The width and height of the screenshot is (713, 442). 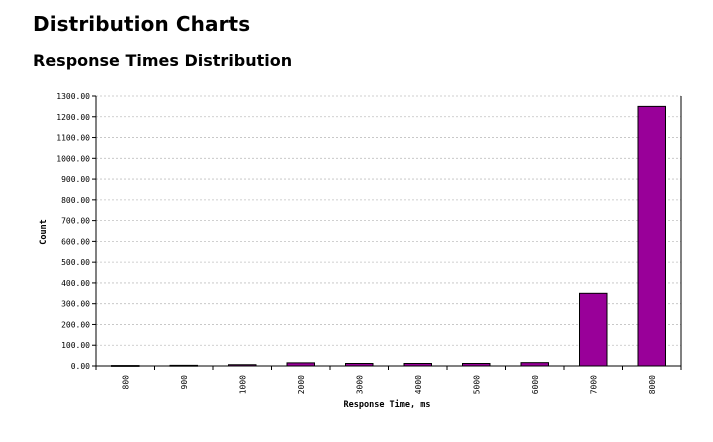 I want to click on x-tick-label: 1000, so click(x=242, y=384).